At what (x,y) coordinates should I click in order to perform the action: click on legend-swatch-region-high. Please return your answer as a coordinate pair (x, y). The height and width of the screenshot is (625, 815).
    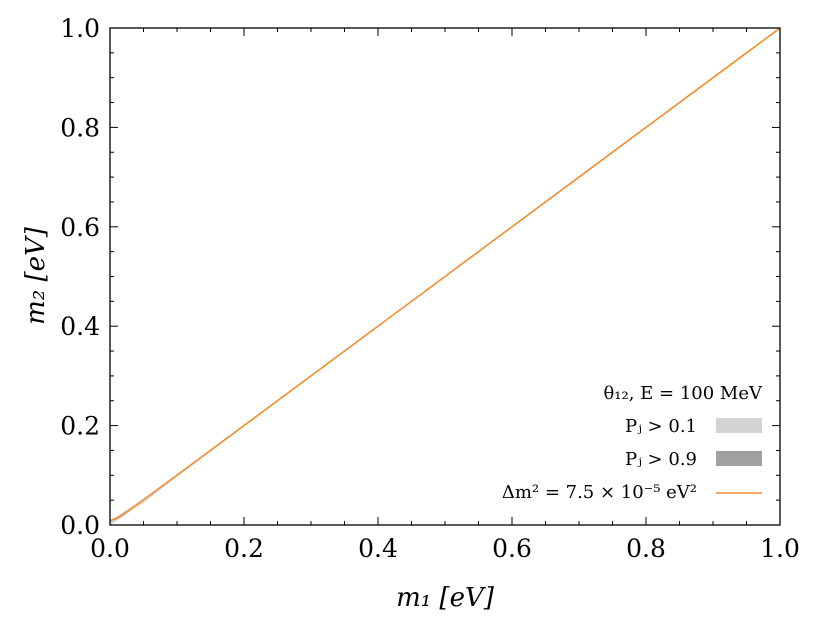
    Looking at the image, I should click on (739, 458).